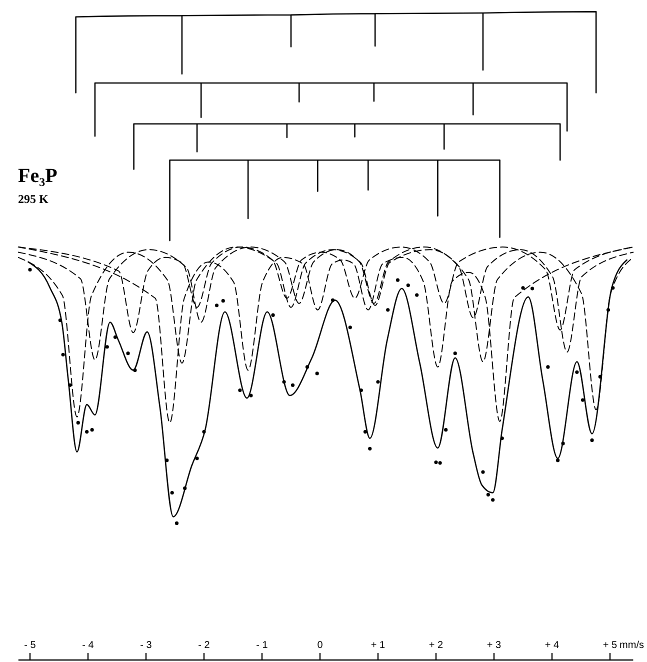 Image resolution: width=647 pixels, height=662 pixels. What do you see at coordinates (204, 645) in the screenshot?
I see `x-tick-label: - 2` at bounding box center [204, 645].